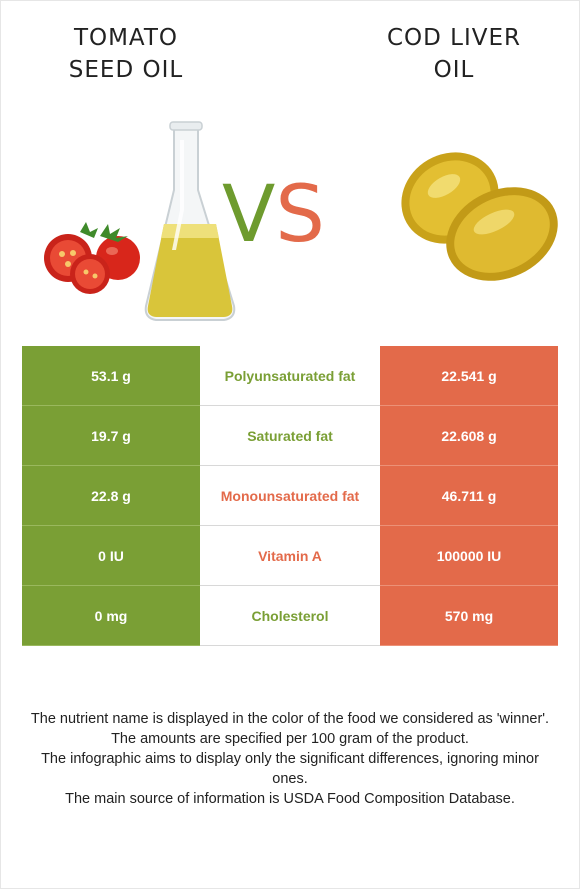 Image resolution: width=580 pixels, height=889 pixels. I want to click on nutrient-name: Polyunsaturated fat, so click(290, 376).